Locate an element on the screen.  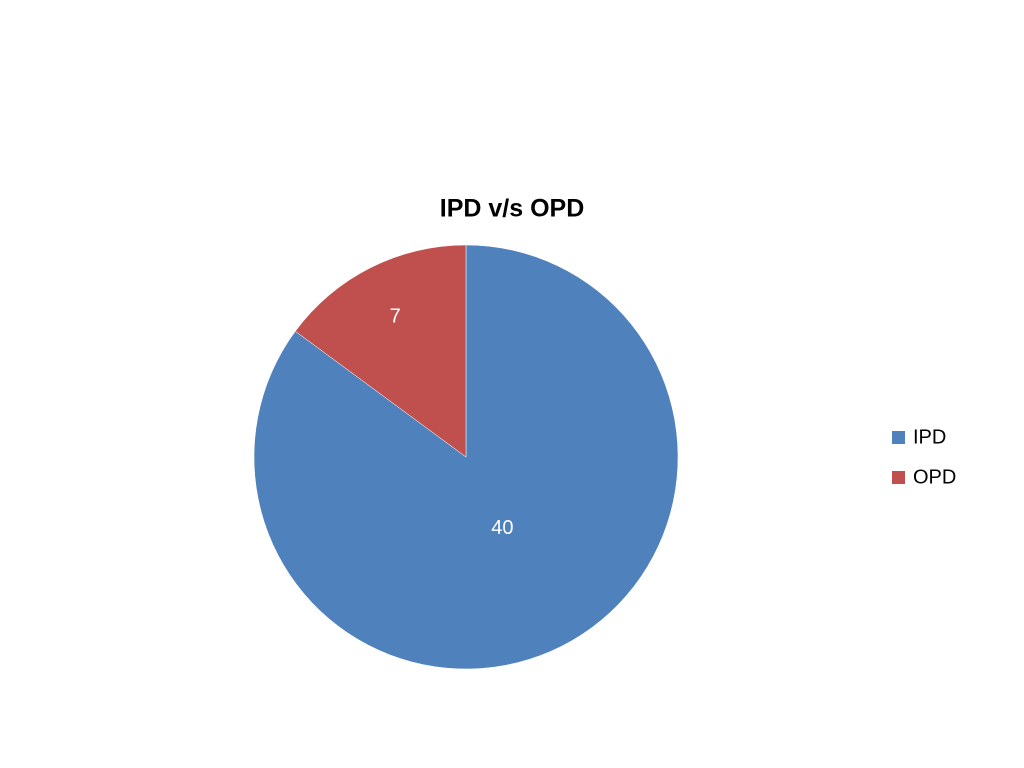
pie-slice is located at coordinates (380, 351).